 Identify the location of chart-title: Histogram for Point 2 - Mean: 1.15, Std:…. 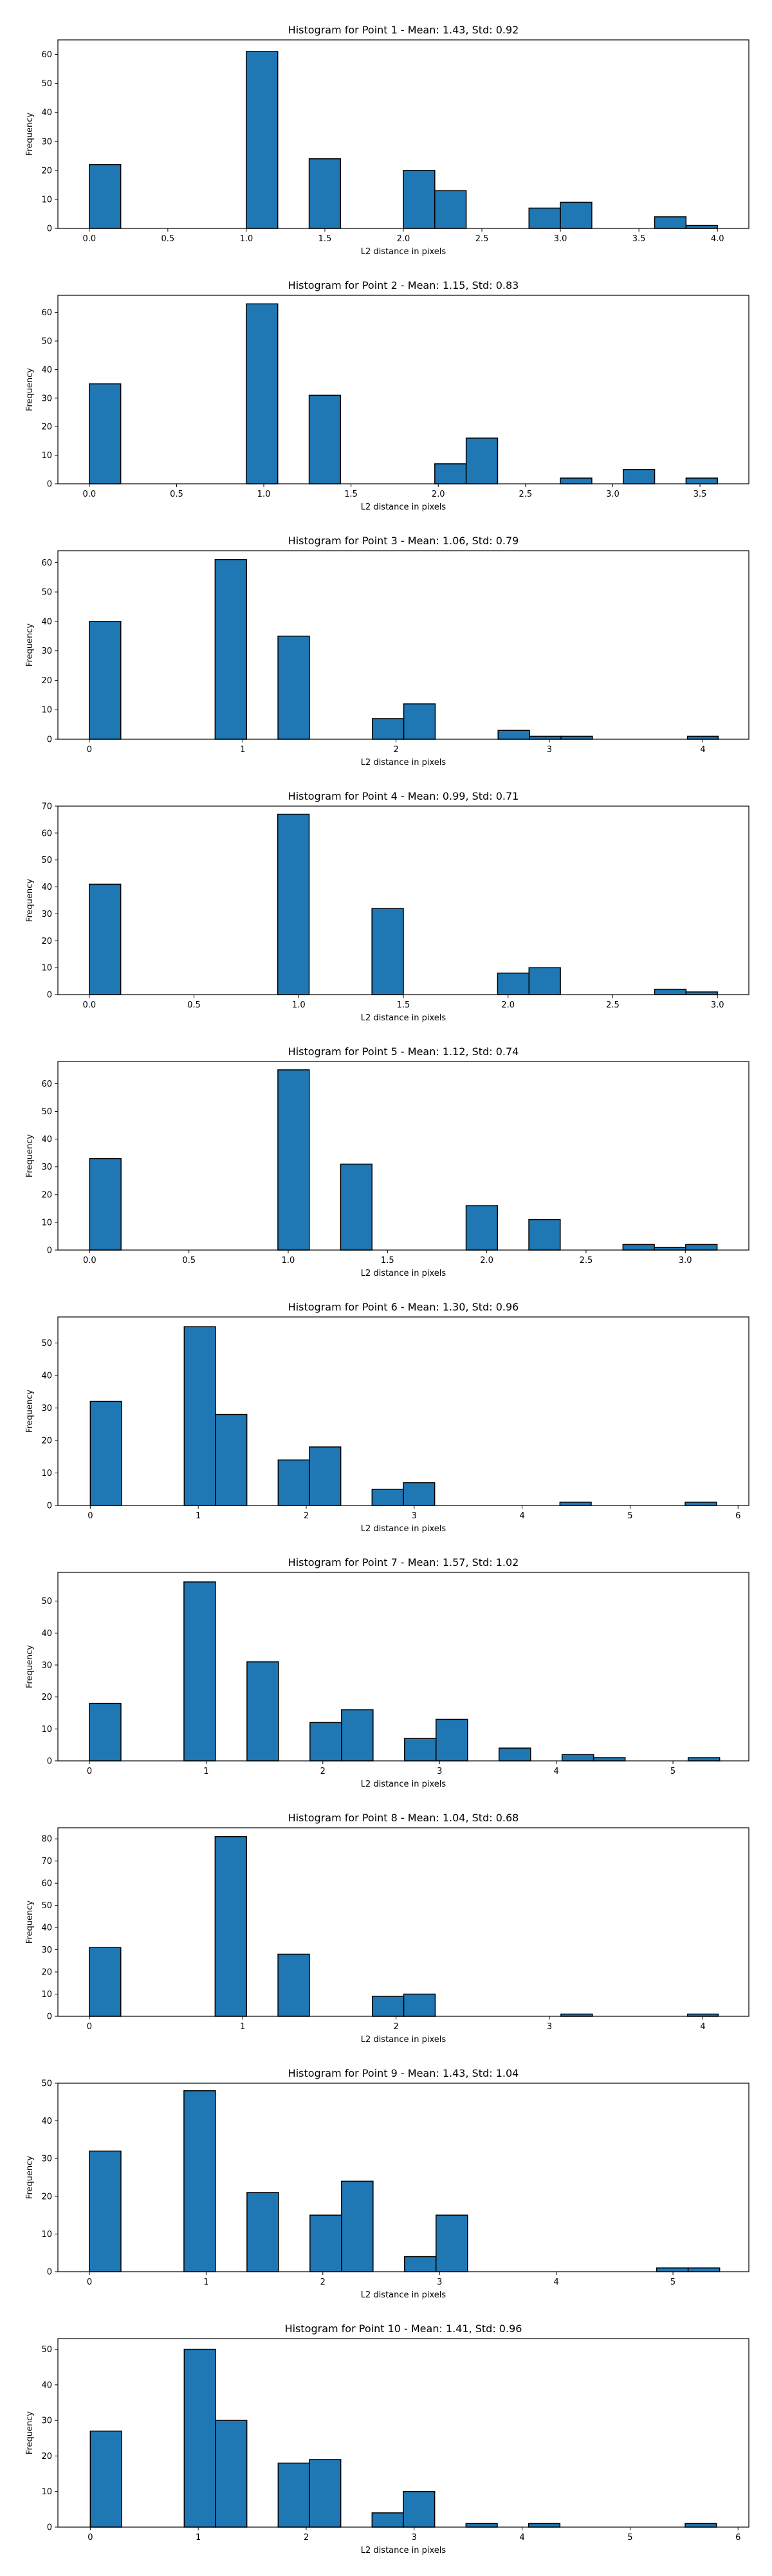
(403, 285).